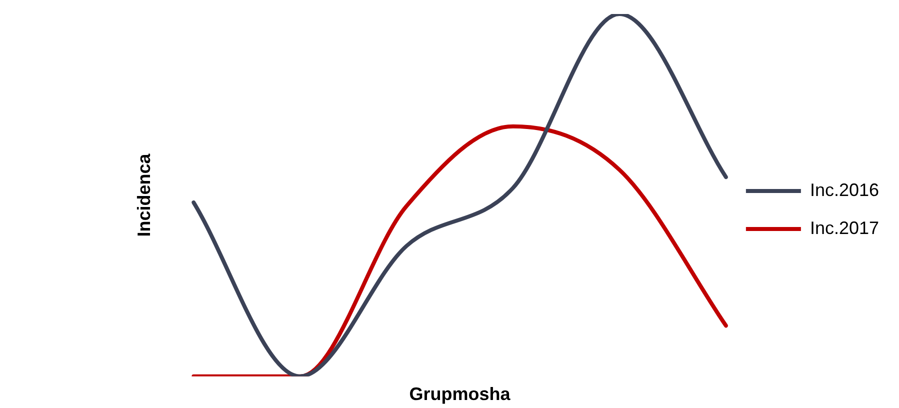  Describe the element at coordinates (144, 194) in the screenshot. I see `y-axis-title: Incidenca` at that location.